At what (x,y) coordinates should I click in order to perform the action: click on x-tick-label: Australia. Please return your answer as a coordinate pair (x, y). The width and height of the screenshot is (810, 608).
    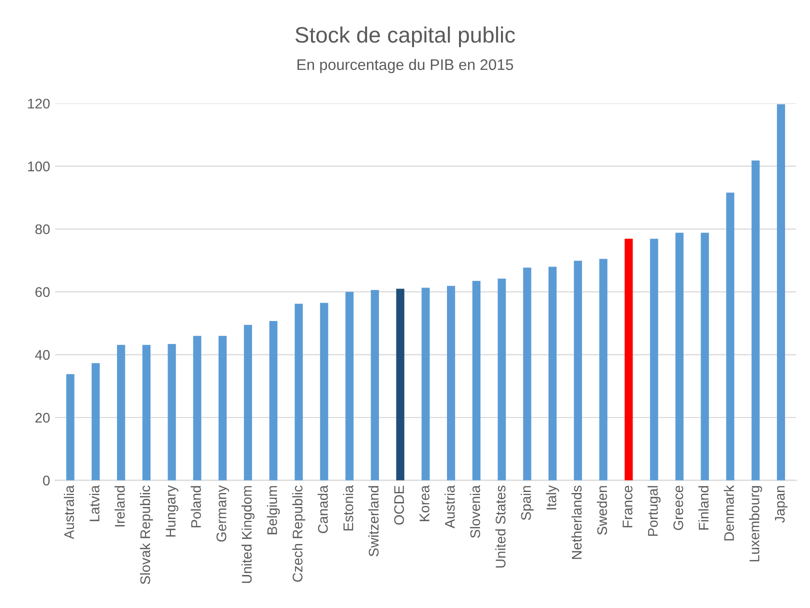
    Looking at the image, I should click on (69, 512).